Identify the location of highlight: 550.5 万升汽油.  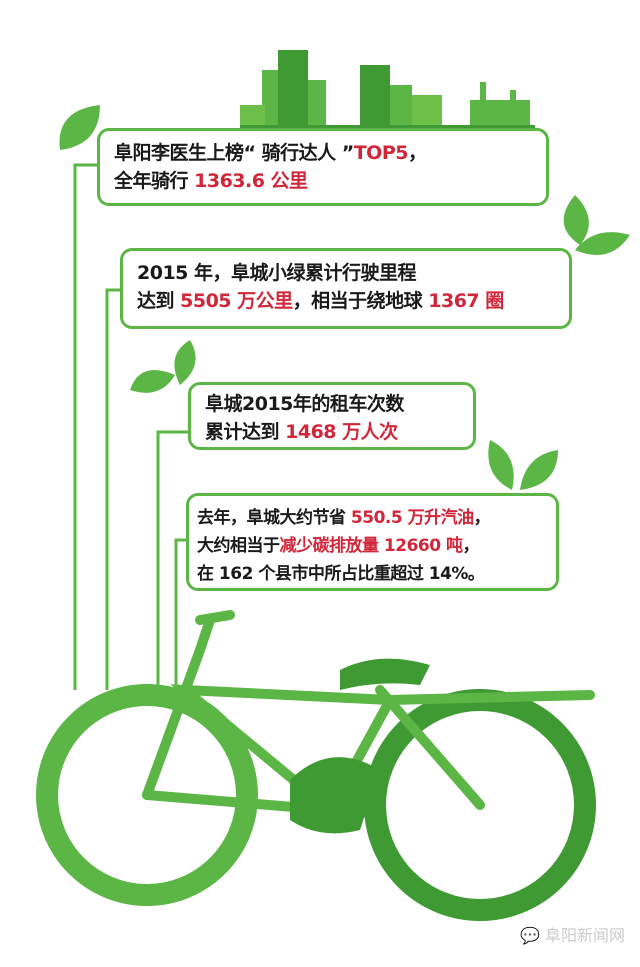
(412, 518).